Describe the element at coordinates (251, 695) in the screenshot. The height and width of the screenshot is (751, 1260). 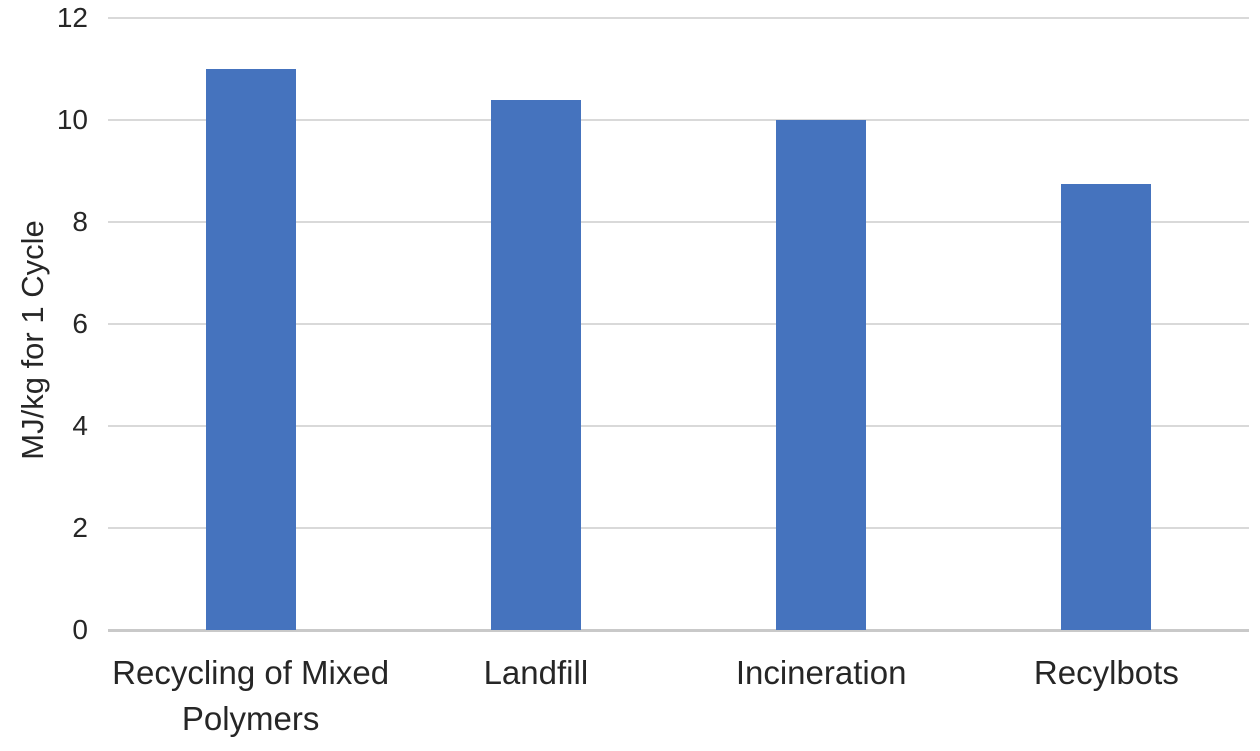
I see `x-category-label: Recycling of Mixed Polymers` at that location.